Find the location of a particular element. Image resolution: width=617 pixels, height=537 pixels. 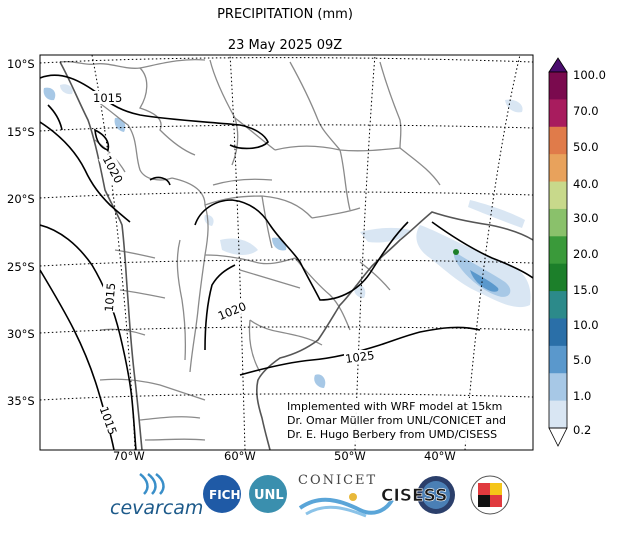

colorbar-label: 0.2 is located at coordinates (582, 430).